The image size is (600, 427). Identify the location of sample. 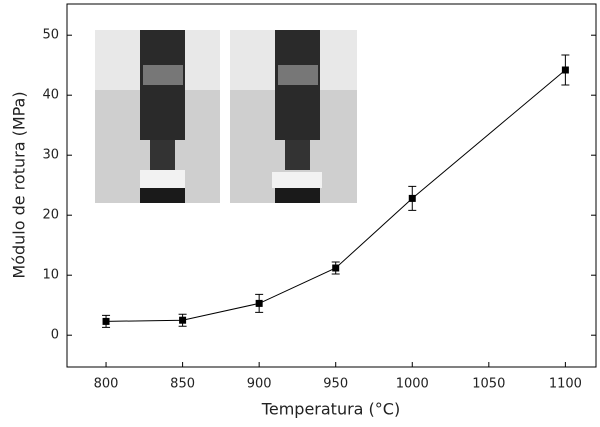
(162, 179).